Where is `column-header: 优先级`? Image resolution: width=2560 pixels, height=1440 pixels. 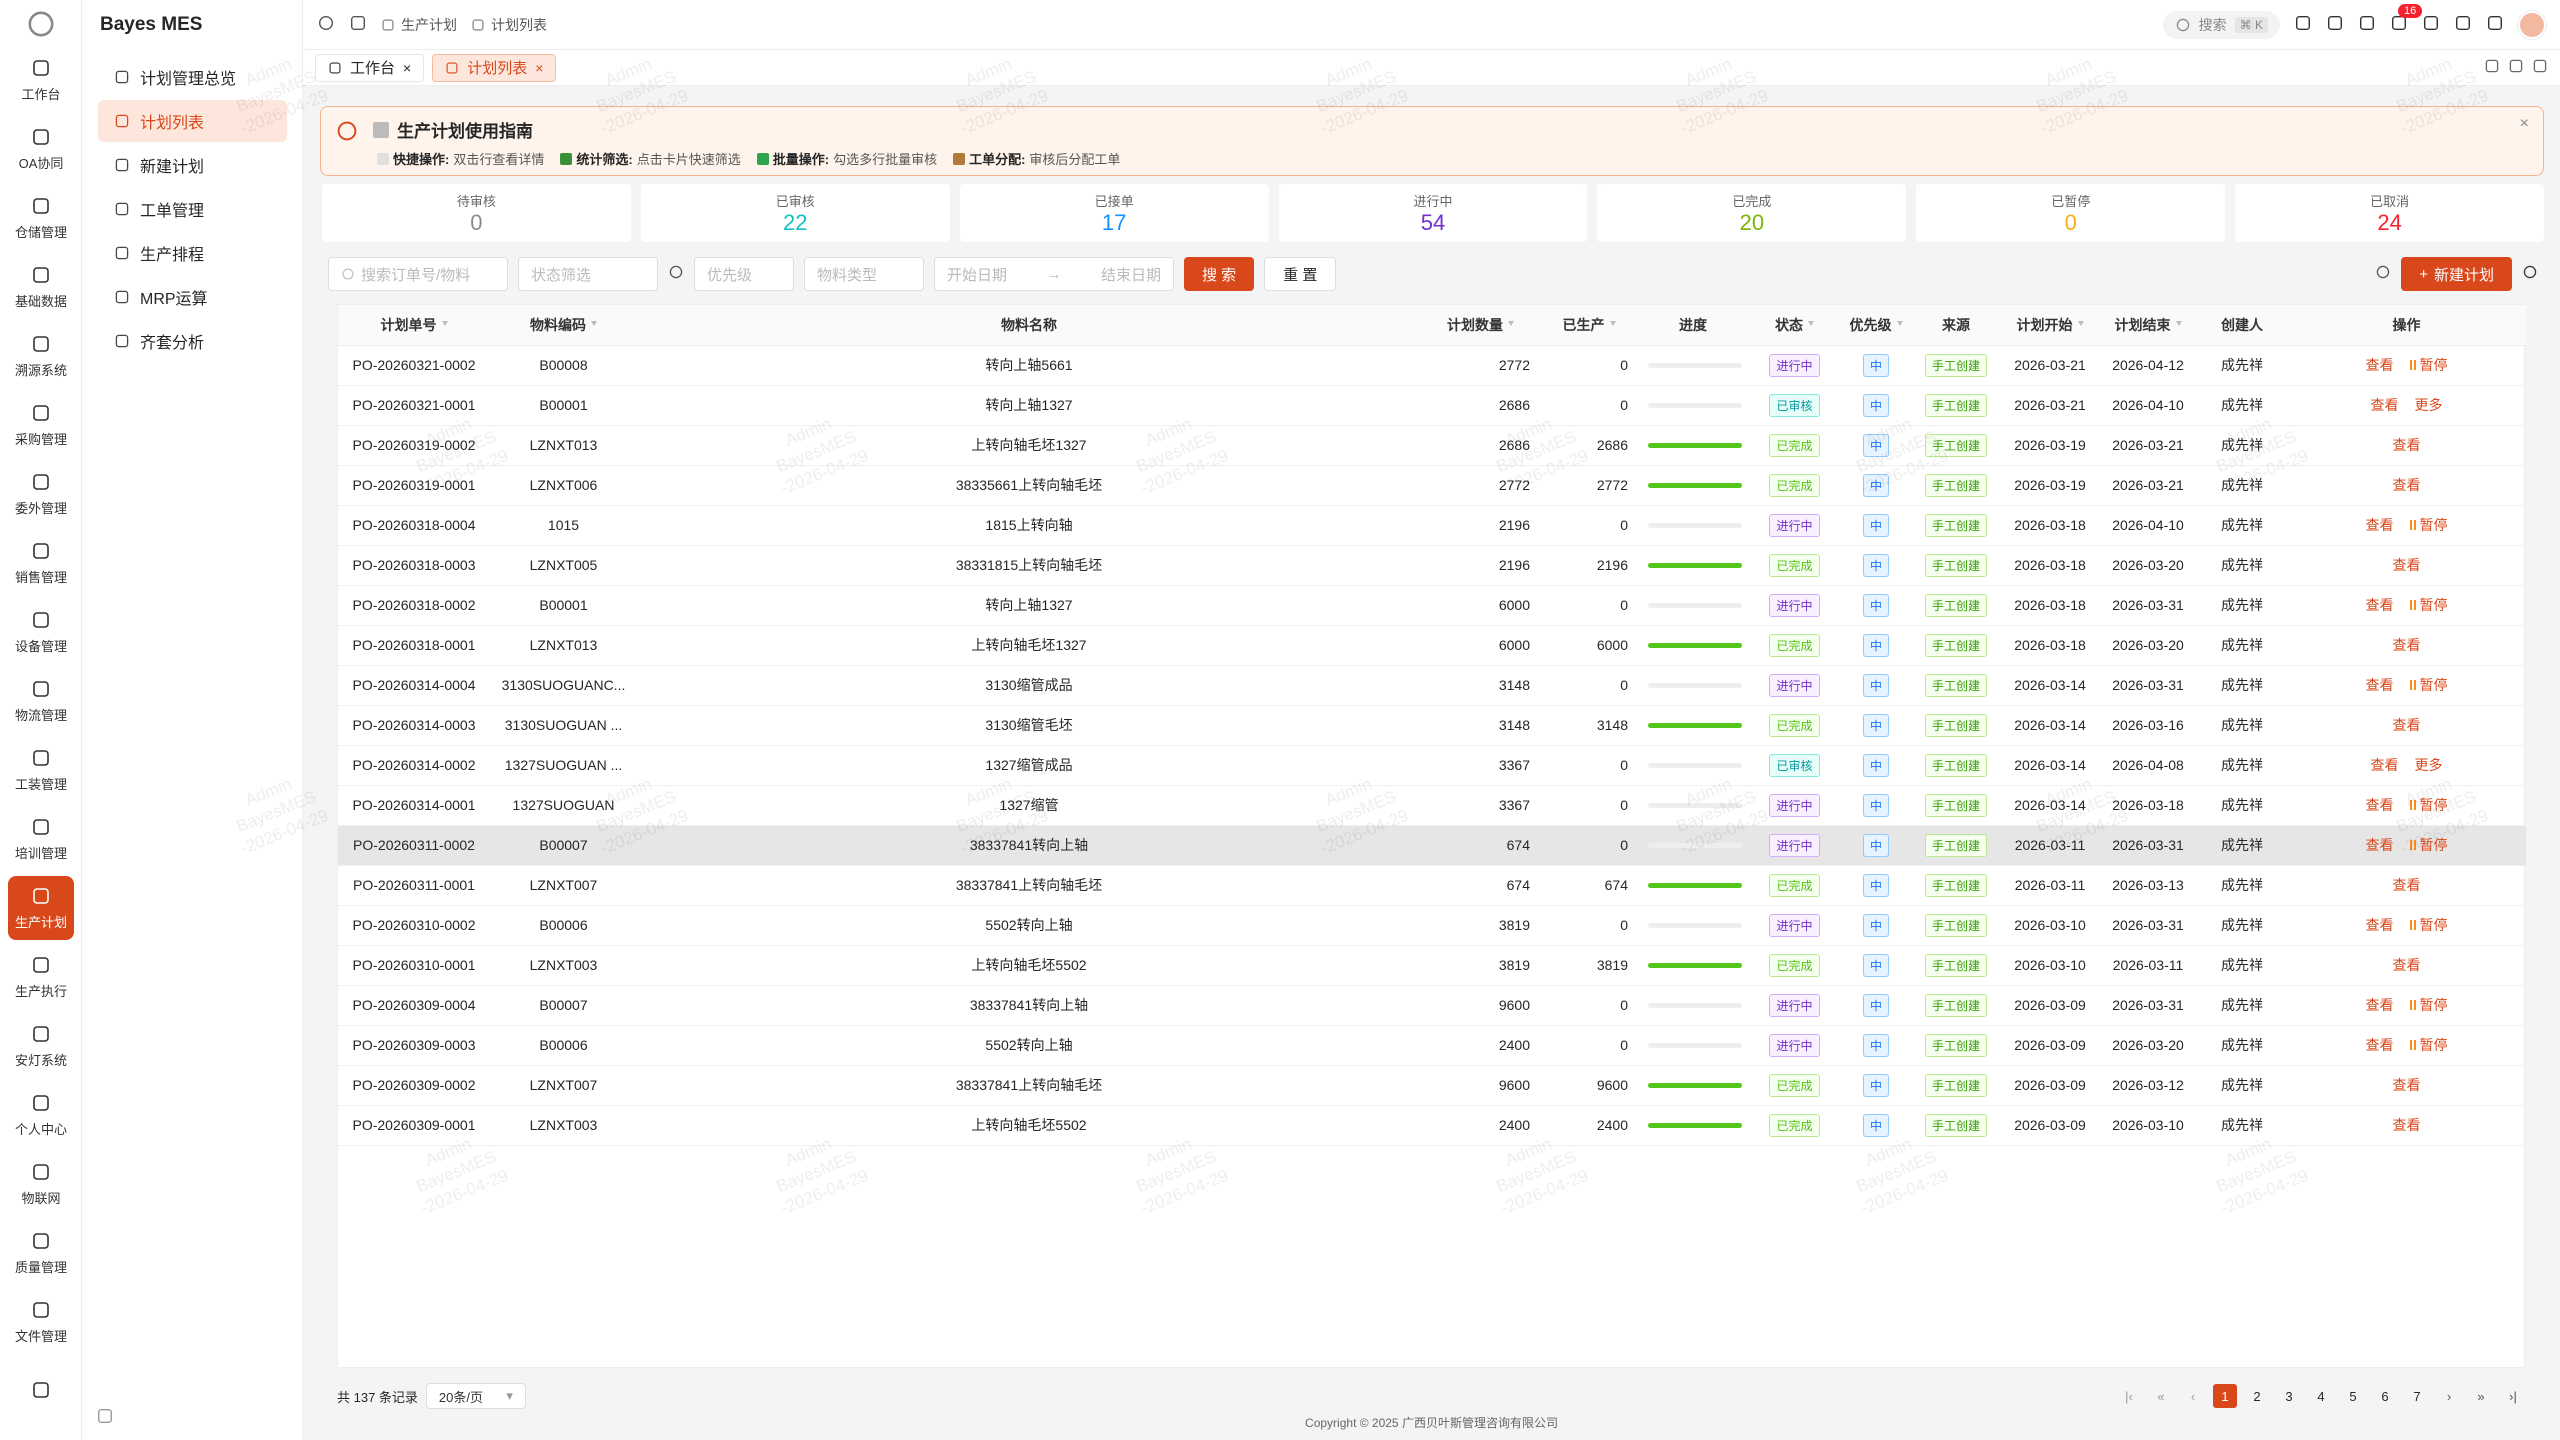
column-header: 优先级 is located at coordinates (1876, 325).